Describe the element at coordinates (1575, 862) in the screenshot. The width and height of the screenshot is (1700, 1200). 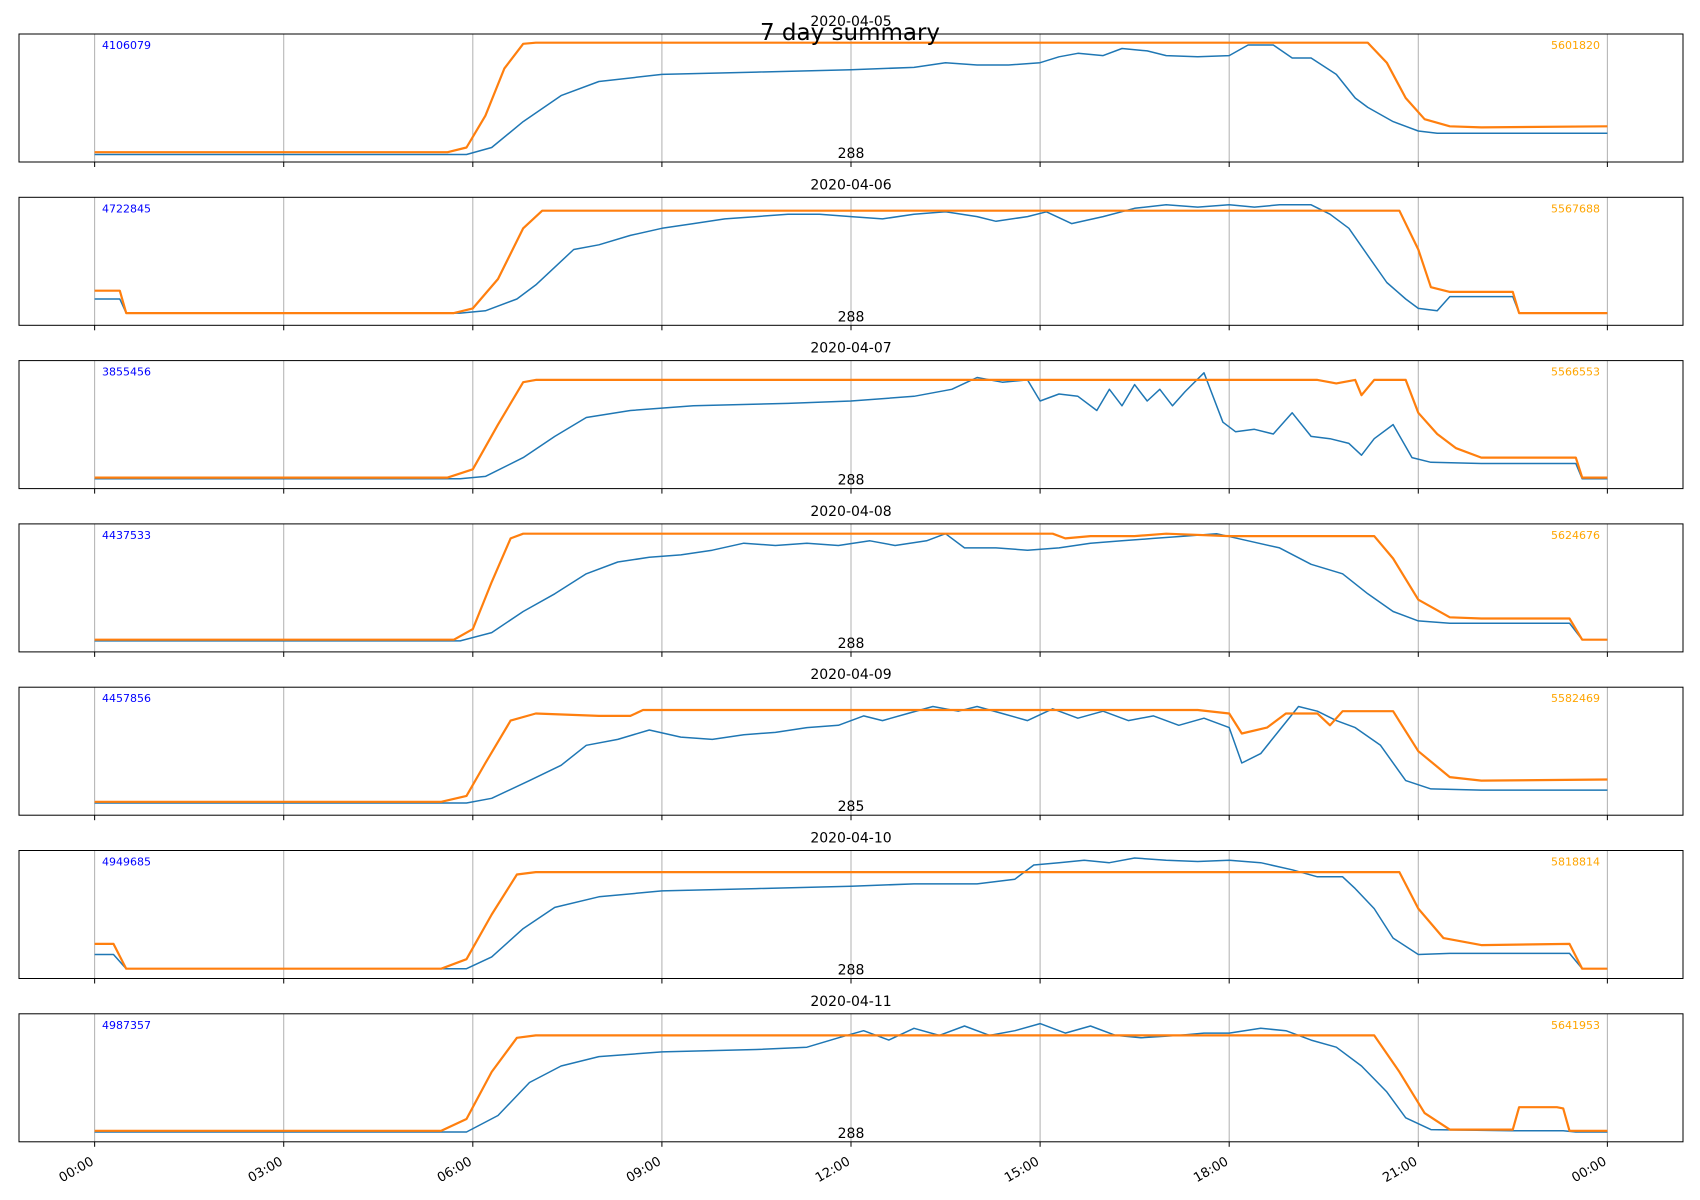
I see `panel-right-value: 5818814` at that location.